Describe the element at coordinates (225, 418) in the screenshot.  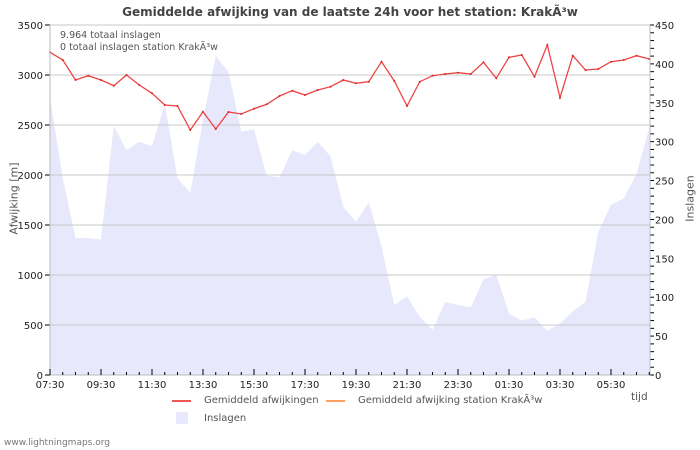
I see `legend-label-strikes: Inslagen` at that location.